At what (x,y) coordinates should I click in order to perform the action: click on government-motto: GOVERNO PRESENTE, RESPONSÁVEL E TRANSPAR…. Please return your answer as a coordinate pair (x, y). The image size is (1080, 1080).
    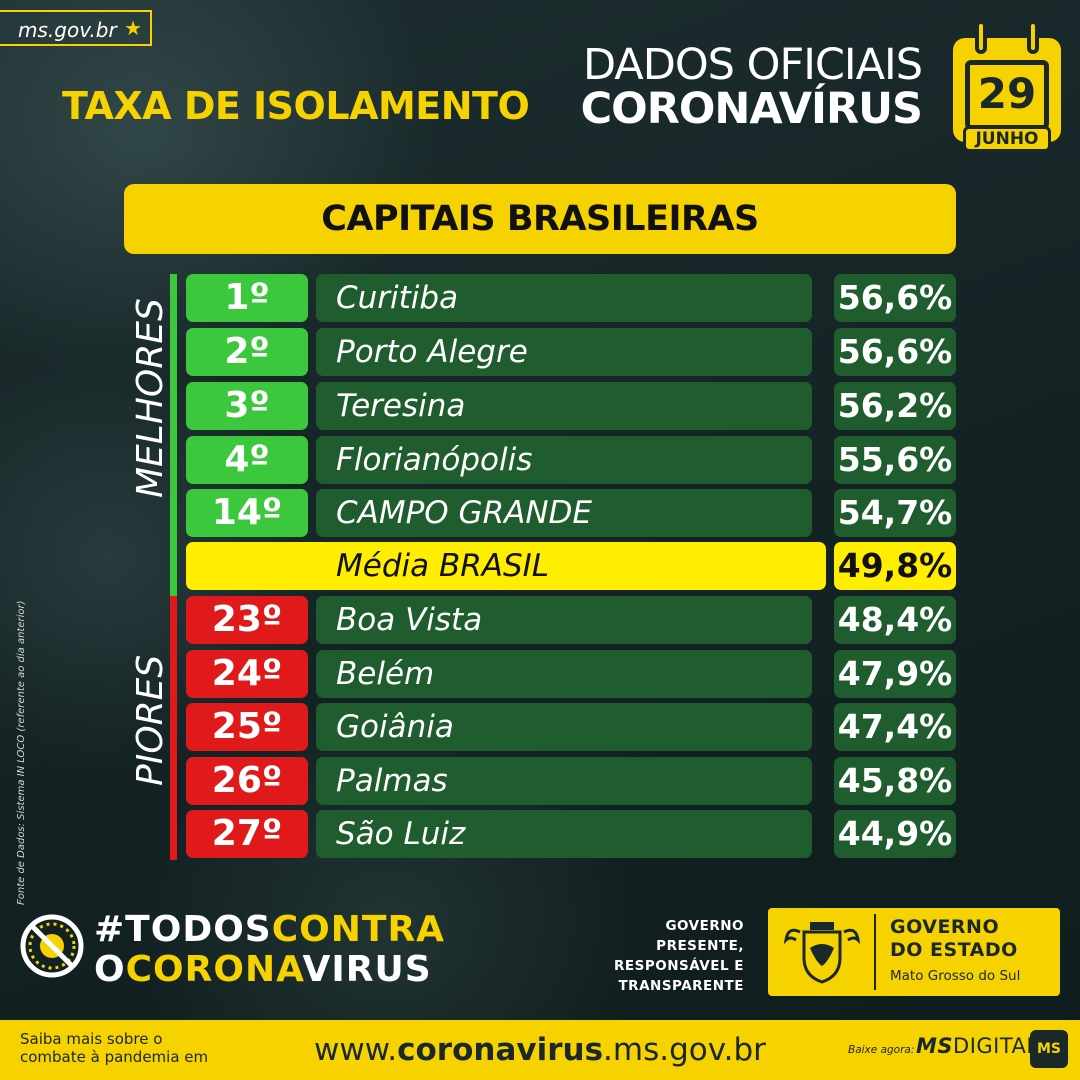
    Looking at the image, I should click on (665, 956).